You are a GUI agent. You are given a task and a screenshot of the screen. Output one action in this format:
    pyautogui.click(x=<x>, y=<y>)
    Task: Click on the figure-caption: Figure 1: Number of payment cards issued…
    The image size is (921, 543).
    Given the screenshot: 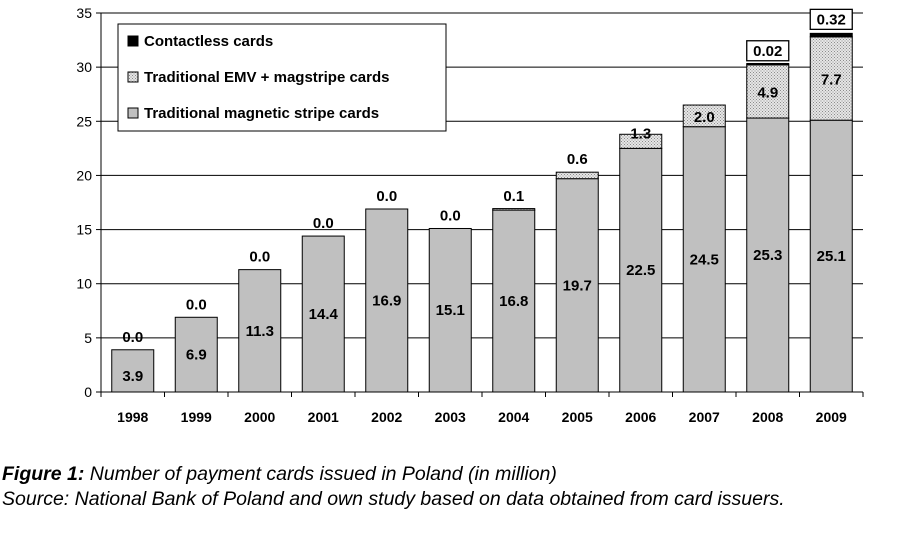 What is the action you would take?
    pyautogui.click(x=460, y=487)
    